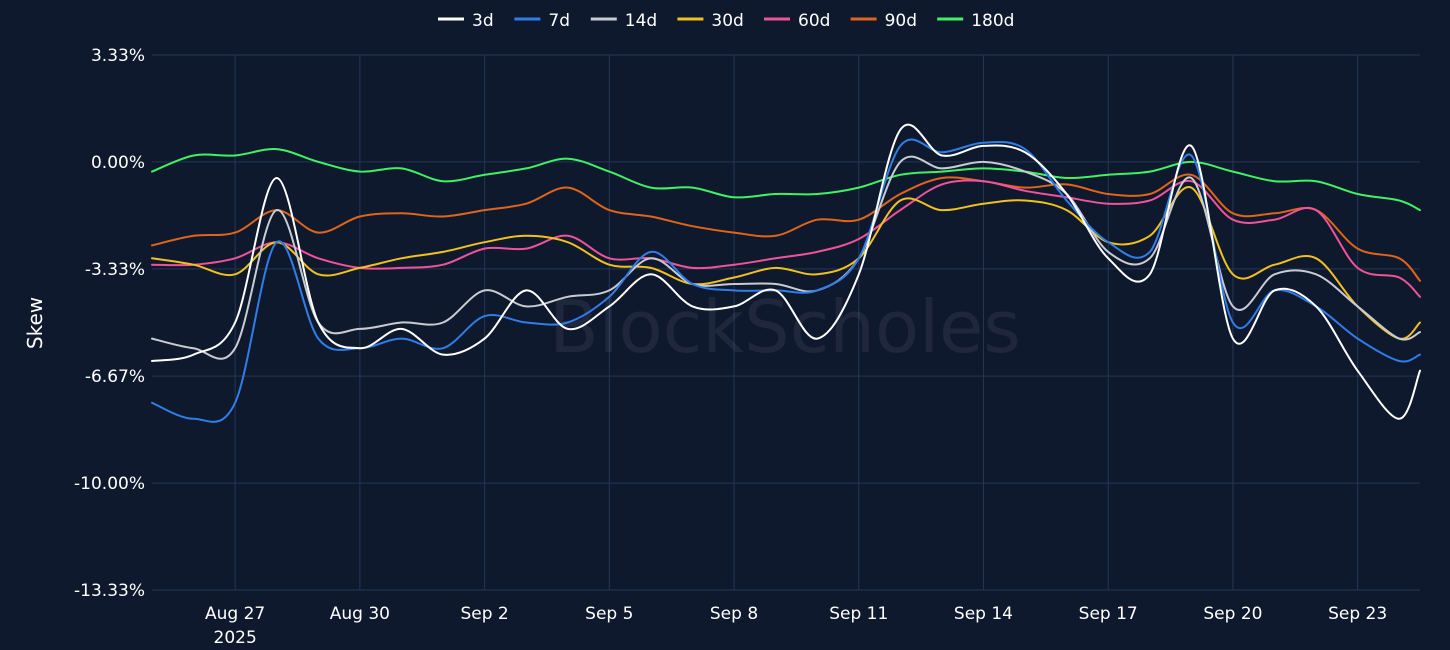 Image resolution: width=1450 pixels, height=650 pixels. I want to click on legend-label: 30d, so click(727, 21).